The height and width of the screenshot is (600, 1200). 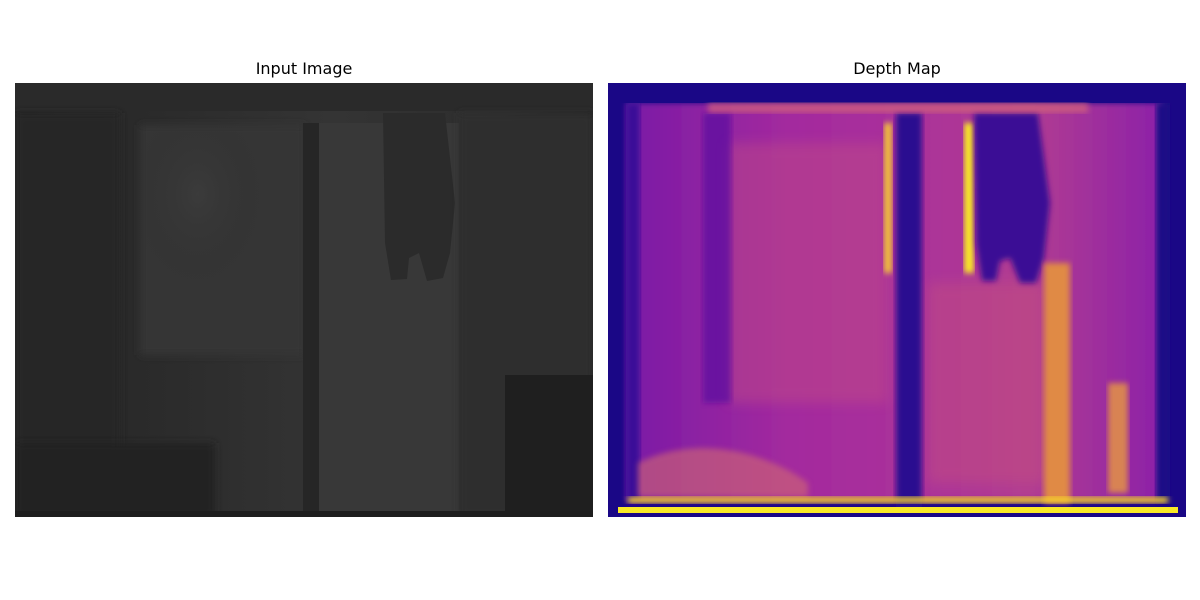 I want to click on input-image-title: Input Image, so click(x=304, y=68).